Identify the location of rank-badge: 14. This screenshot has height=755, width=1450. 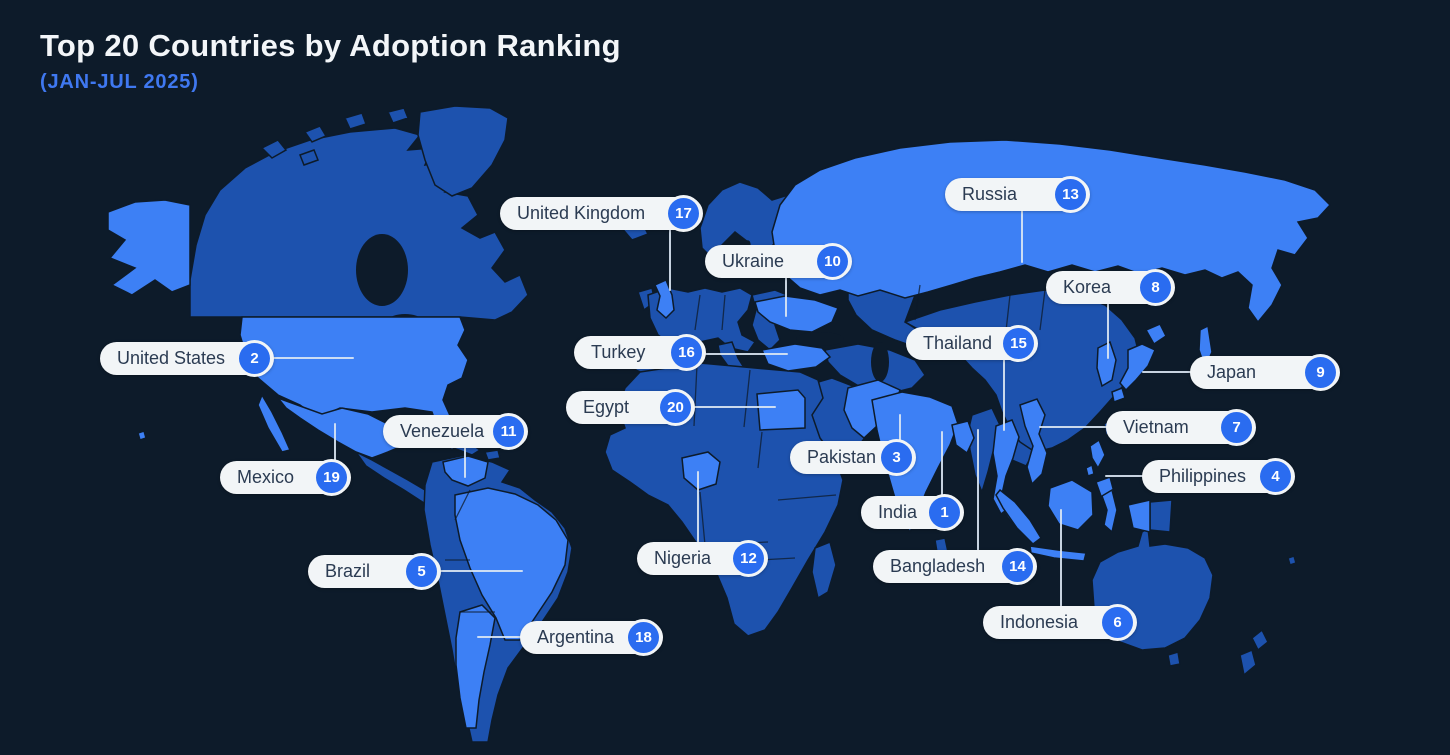
(1017, 566).